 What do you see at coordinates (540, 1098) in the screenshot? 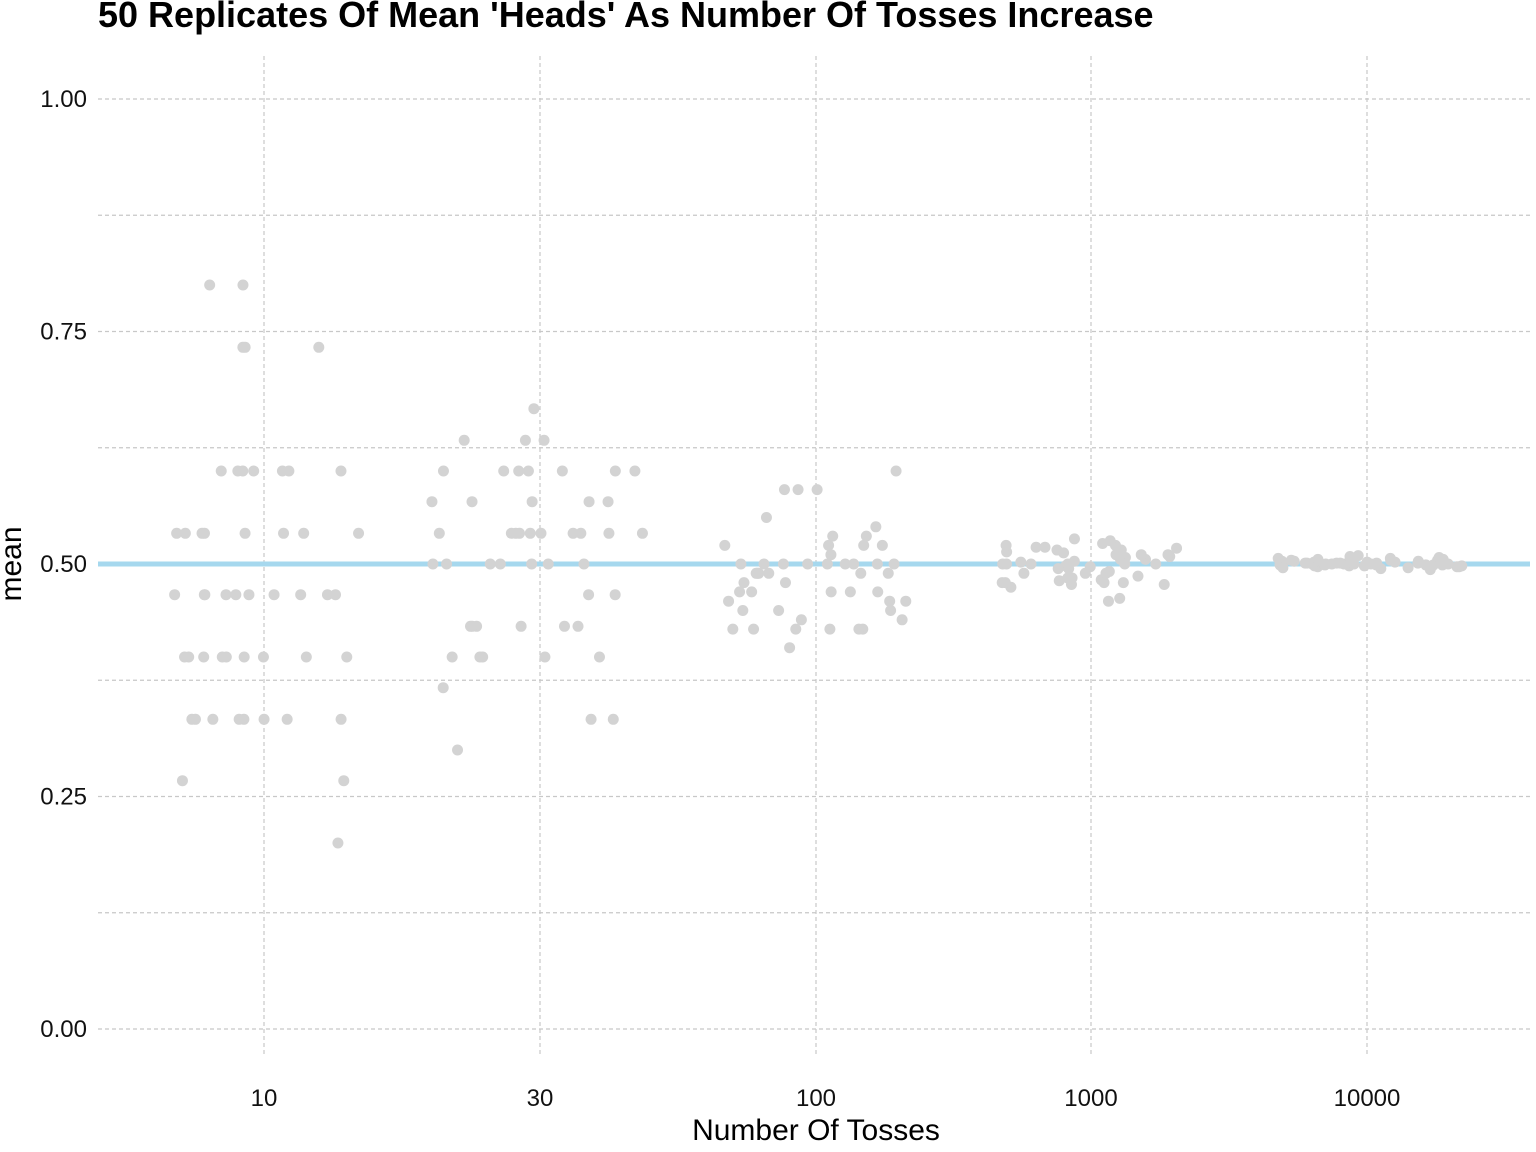
I see `x-tick-label: 30` at bounding box center [540, 1098].